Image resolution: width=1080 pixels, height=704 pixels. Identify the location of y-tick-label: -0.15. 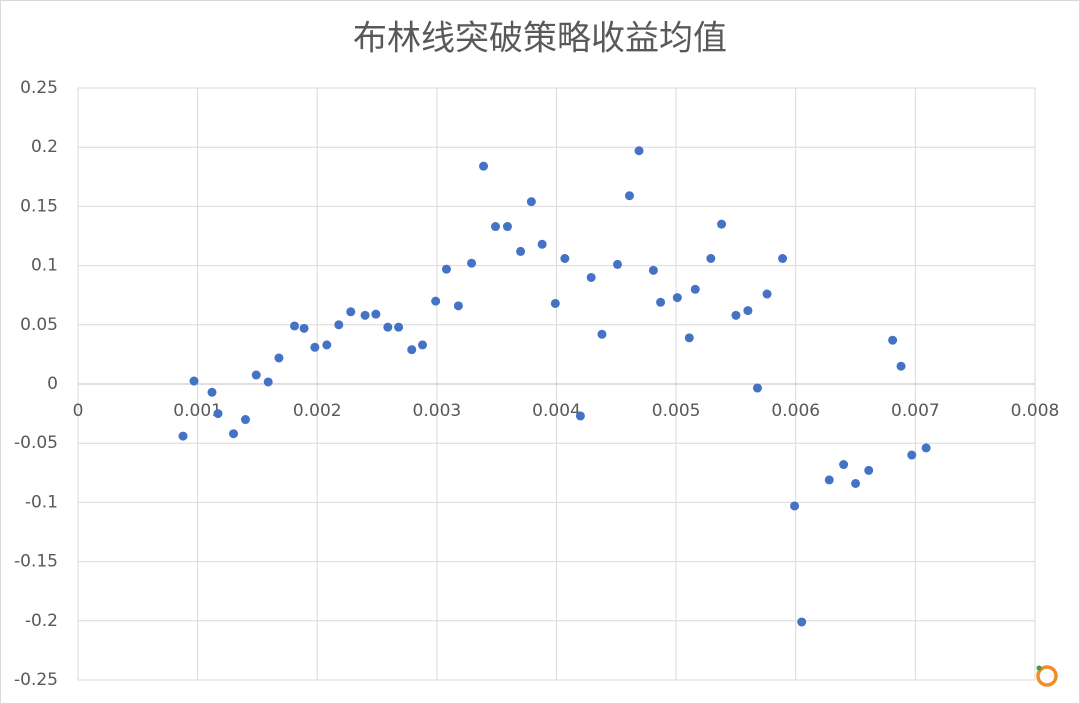
(36, 562).